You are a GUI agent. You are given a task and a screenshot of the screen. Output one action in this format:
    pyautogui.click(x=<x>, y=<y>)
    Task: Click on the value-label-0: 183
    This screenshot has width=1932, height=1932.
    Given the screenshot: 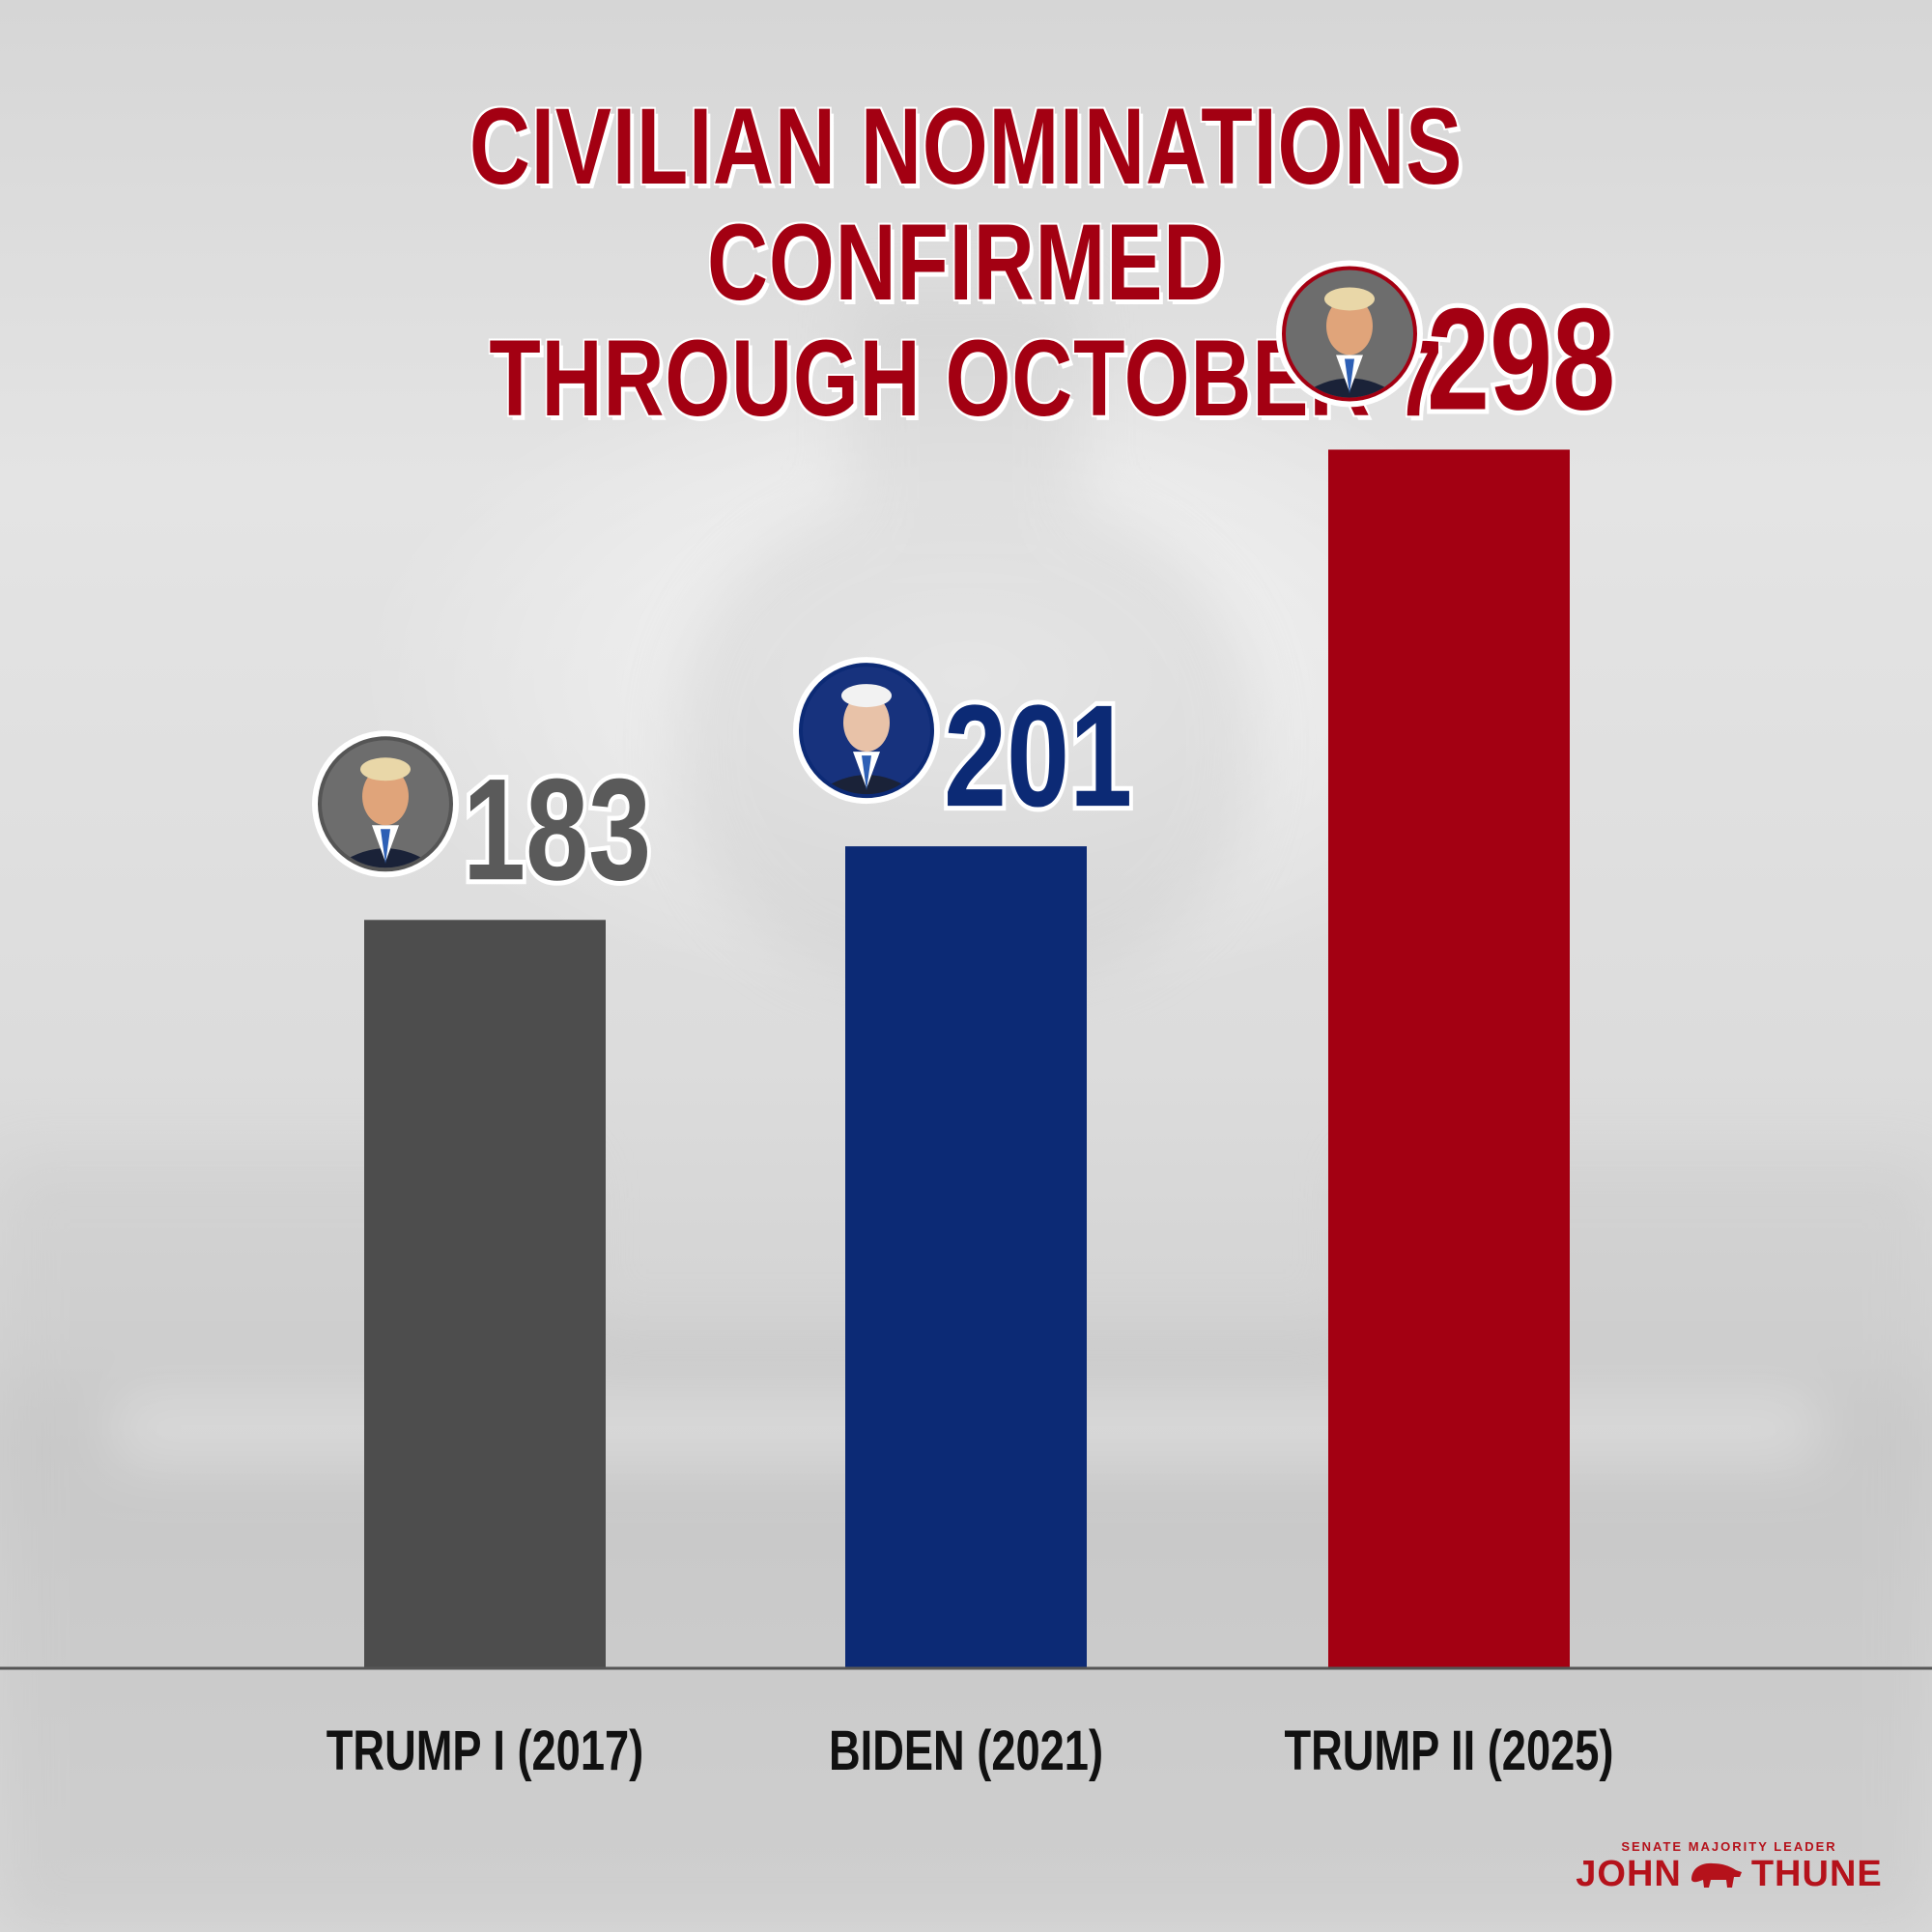 What is the action you would take?
    pyautogui.click(x=557, y=829)
    